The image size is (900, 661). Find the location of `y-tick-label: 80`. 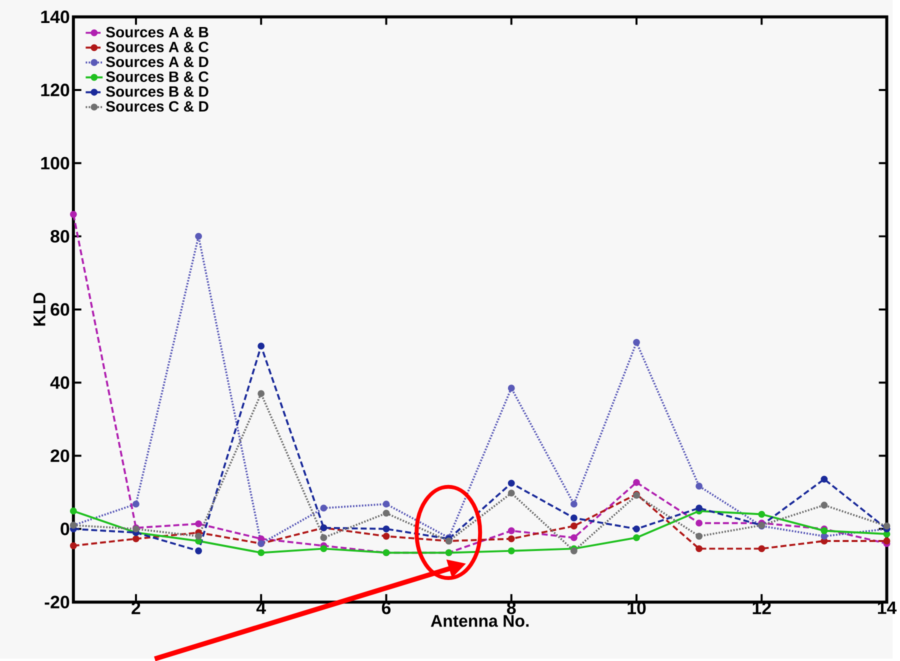

y-tick-label: 80 is located at coordinates (60, 236).